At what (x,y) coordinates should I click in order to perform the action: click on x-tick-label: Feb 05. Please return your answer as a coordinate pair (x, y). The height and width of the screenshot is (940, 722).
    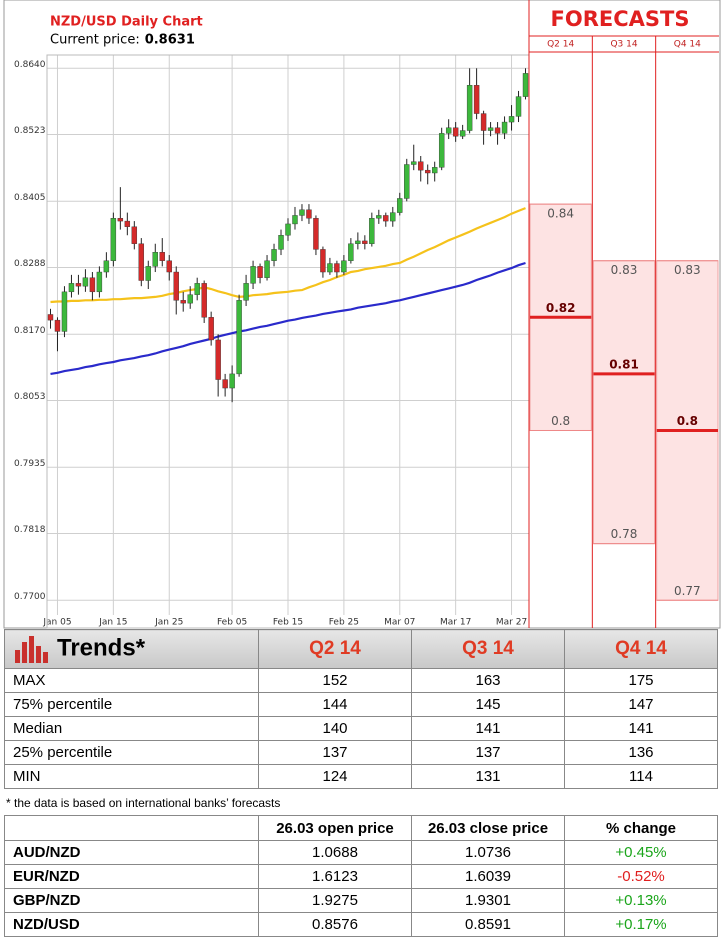
    Looking at the image, I should click on (232, 623).